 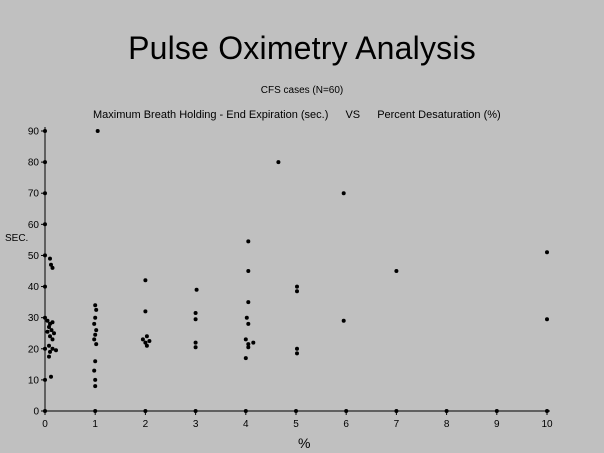 I want to click on x-tick-label: 0, so click(x=45, y=424).